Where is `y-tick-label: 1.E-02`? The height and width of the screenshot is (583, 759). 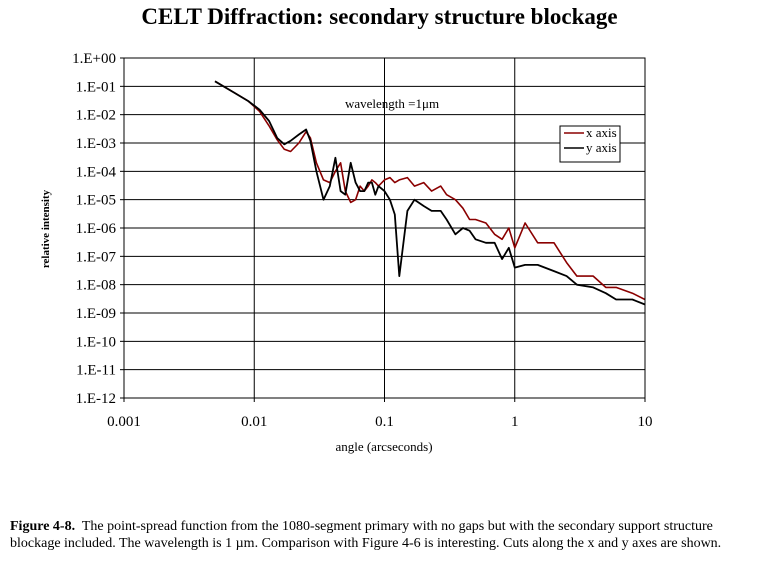
y-tick-label: 1.E-02 is located at coordinates (96, 116).